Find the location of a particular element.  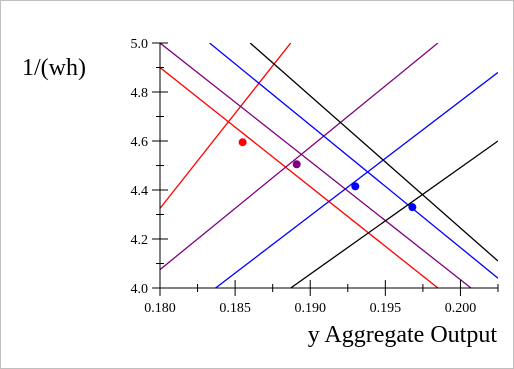

x-axis-title: y Aggregate Output is located at coordinates (403, 335).